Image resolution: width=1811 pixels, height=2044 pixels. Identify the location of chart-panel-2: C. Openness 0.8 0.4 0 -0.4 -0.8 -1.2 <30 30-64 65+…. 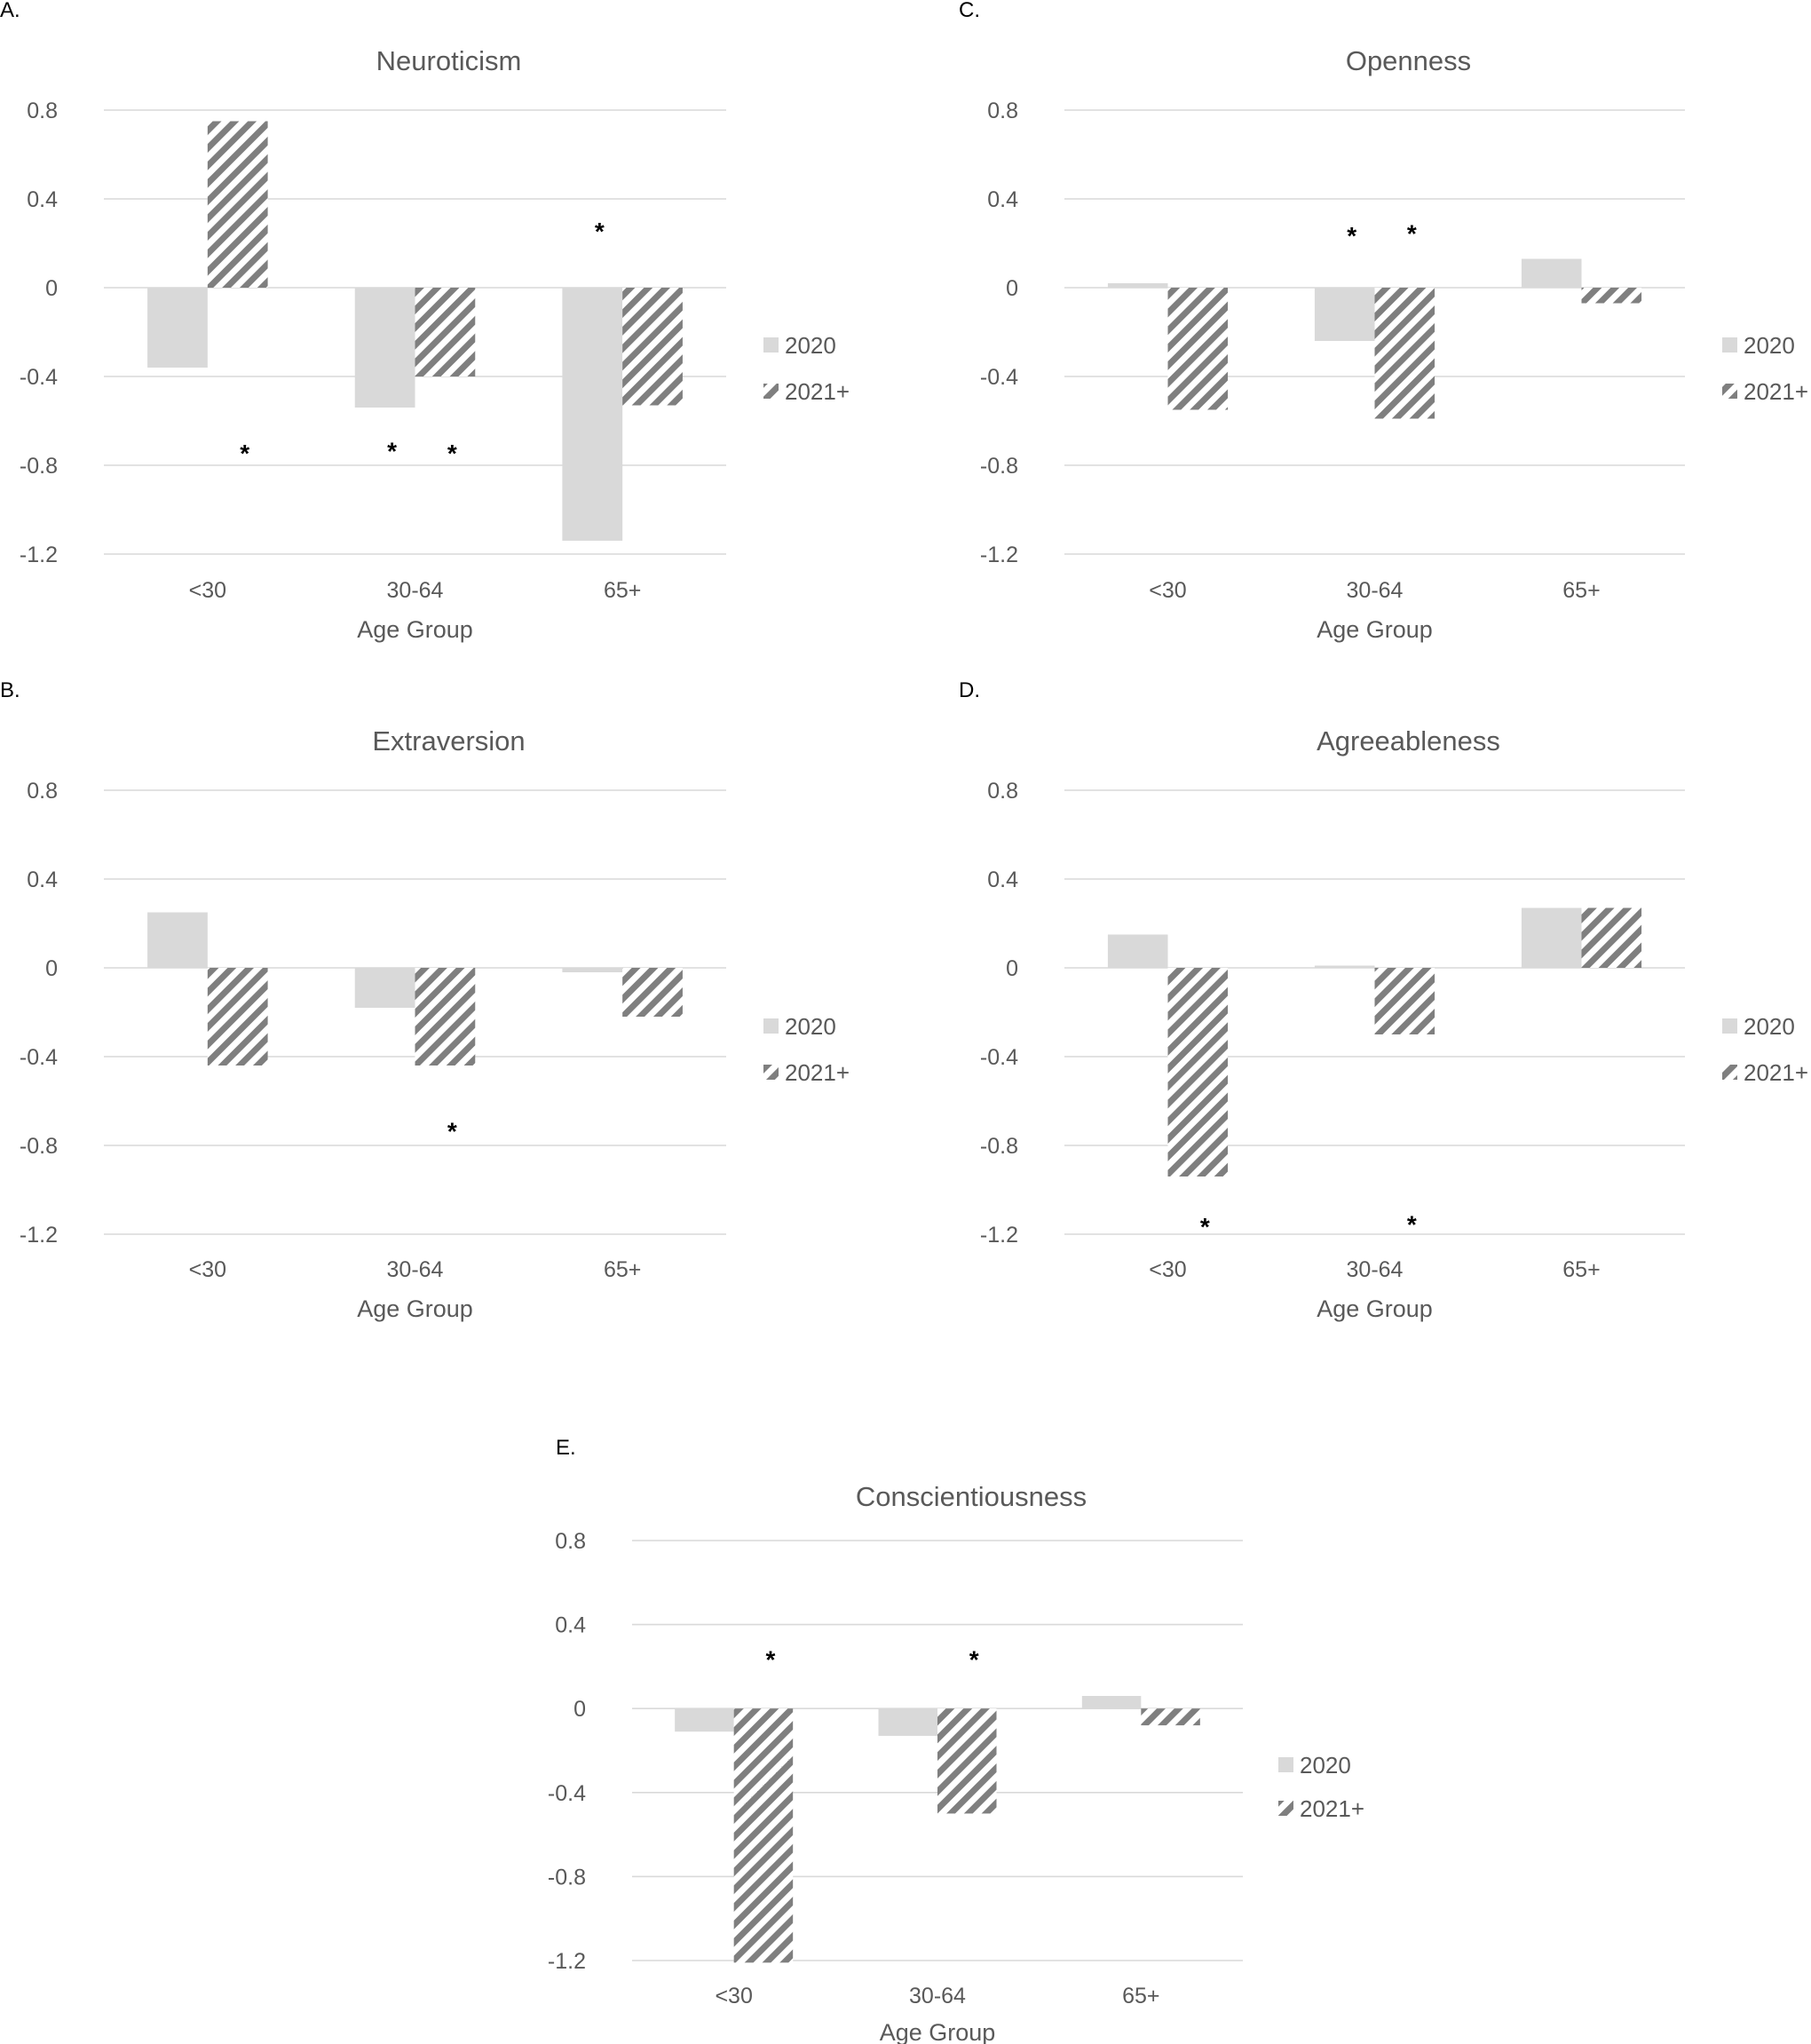
(1383, 321).